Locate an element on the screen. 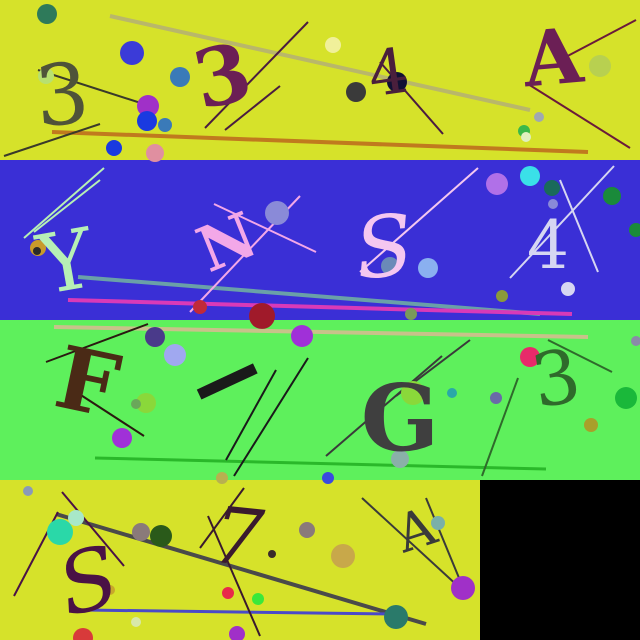 This screenshot has width=640, height=640. glyph-r3-2-dash is located at coordinates (227, 381).